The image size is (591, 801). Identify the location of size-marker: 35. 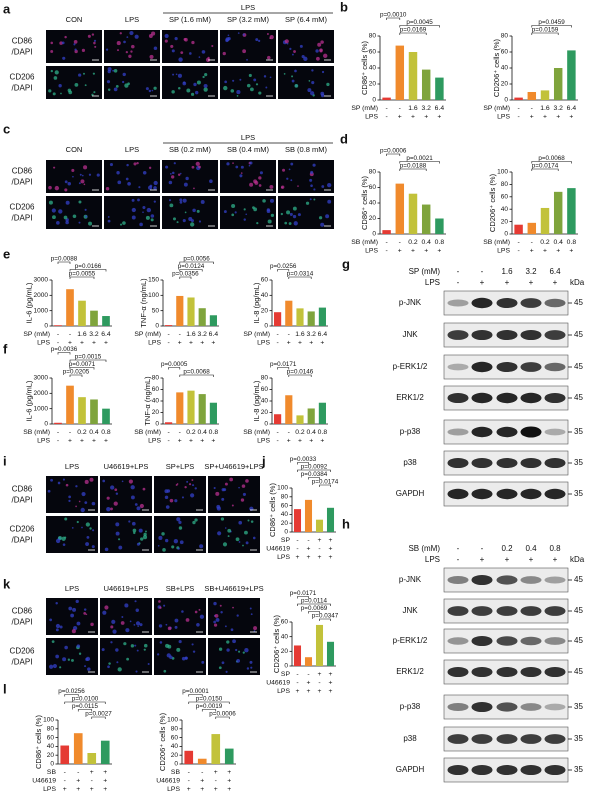
(578, 769).